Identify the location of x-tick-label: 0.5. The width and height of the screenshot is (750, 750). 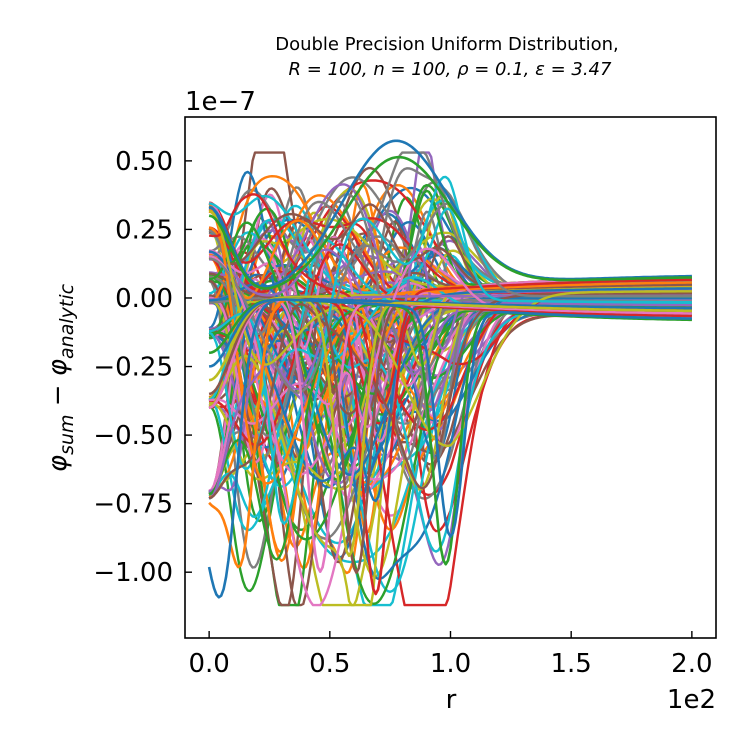
(329, 664).